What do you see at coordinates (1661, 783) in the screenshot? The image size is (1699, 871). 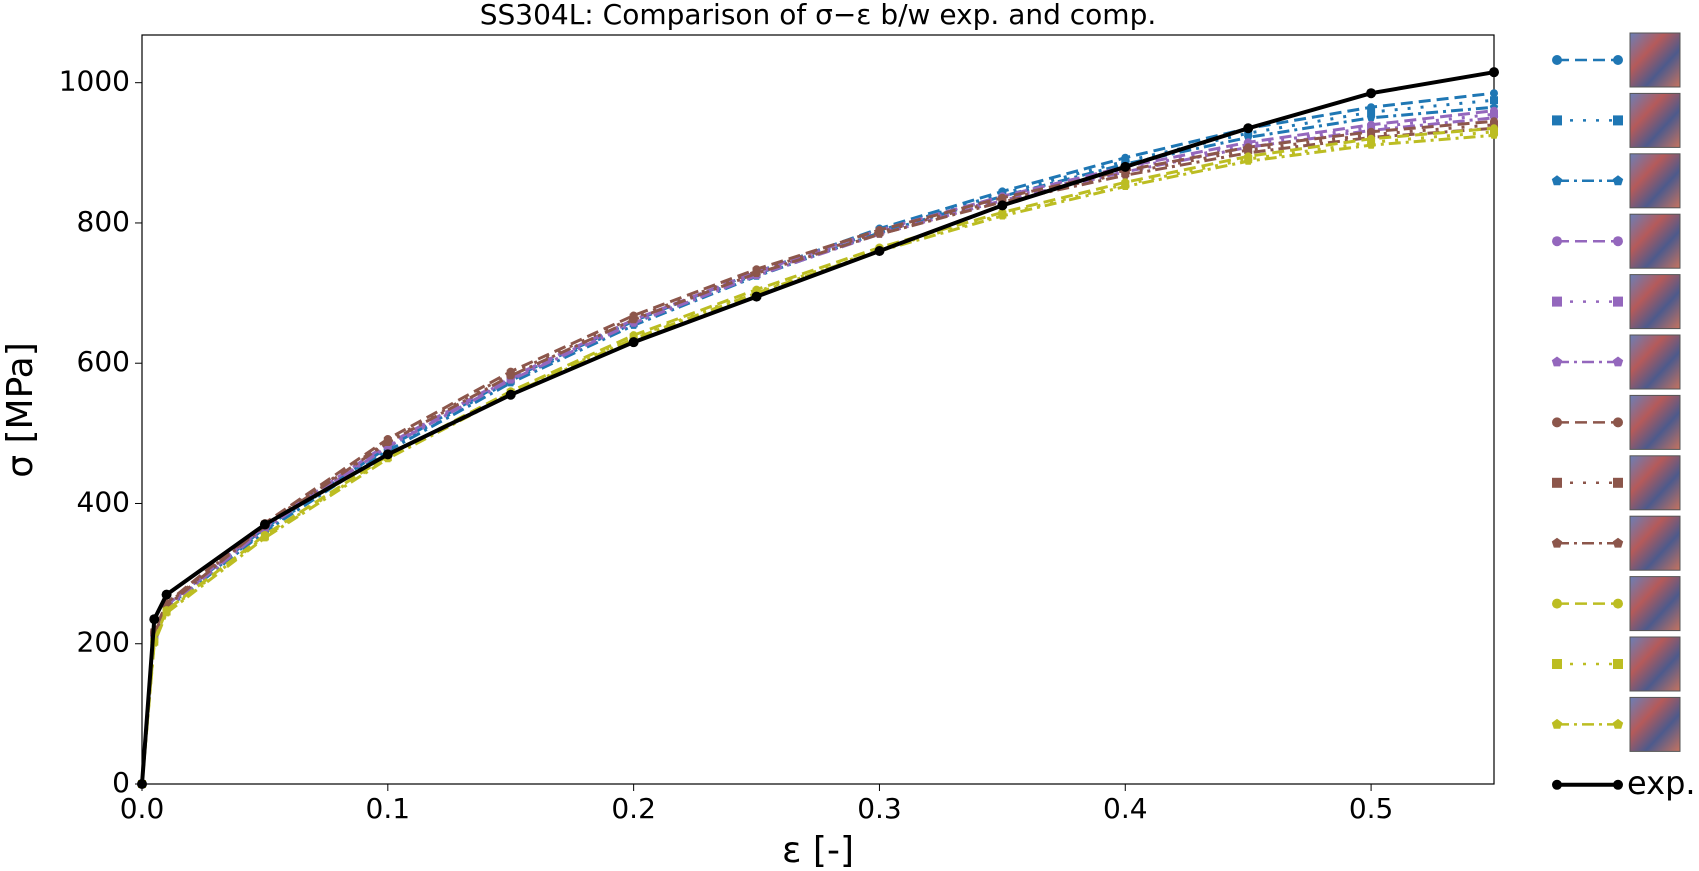 I see `legend-label: exp.` at bounding box center [1661, 783].